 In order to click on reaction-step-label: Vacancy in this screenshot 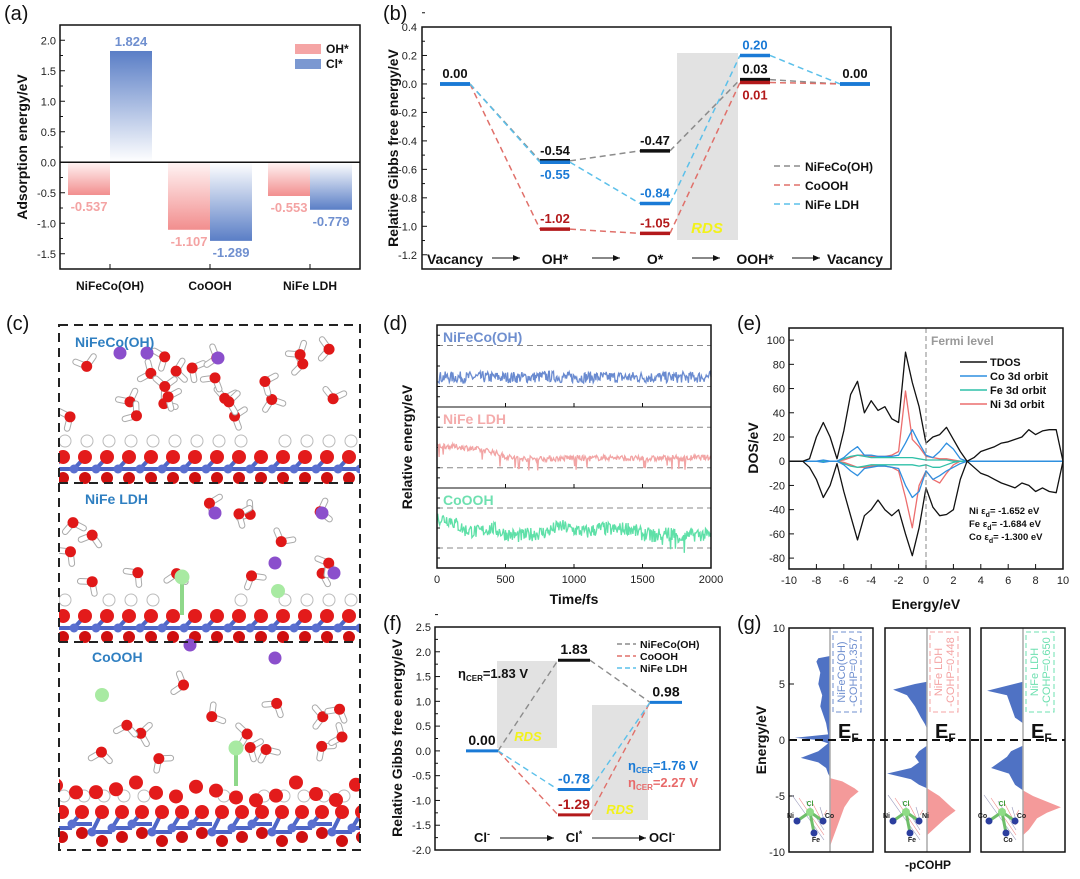, I will do `click(455, 259)`.